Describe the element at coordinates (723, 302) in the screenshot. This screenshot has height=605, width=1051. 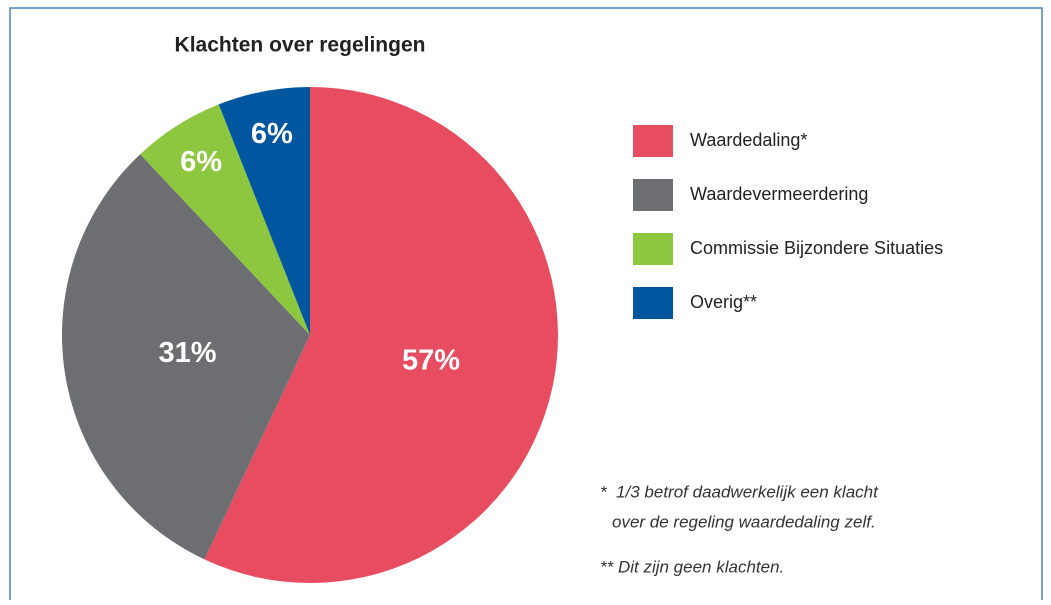
I see `legend-label: Overig**` at that location.